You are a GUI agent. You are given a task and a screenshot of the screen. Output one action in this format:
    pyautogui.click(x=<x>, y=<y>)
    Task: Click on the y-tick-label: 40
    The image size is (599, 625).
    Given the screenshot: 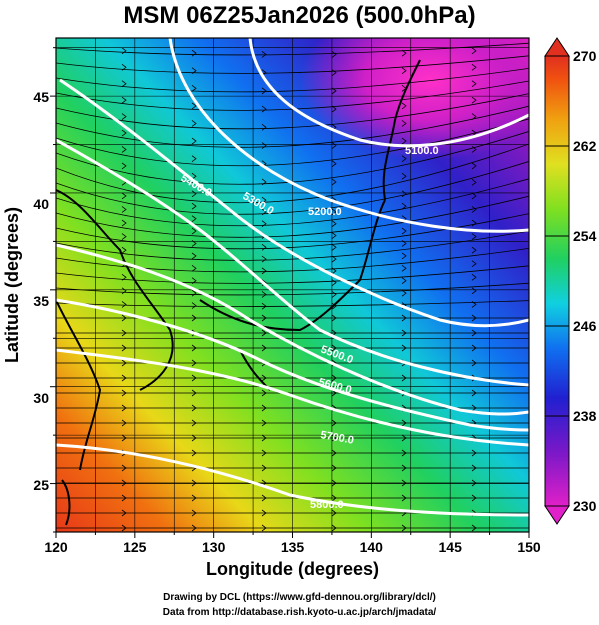 What is the action you would take?
    pyautogui.click(x=41, y=204)
    